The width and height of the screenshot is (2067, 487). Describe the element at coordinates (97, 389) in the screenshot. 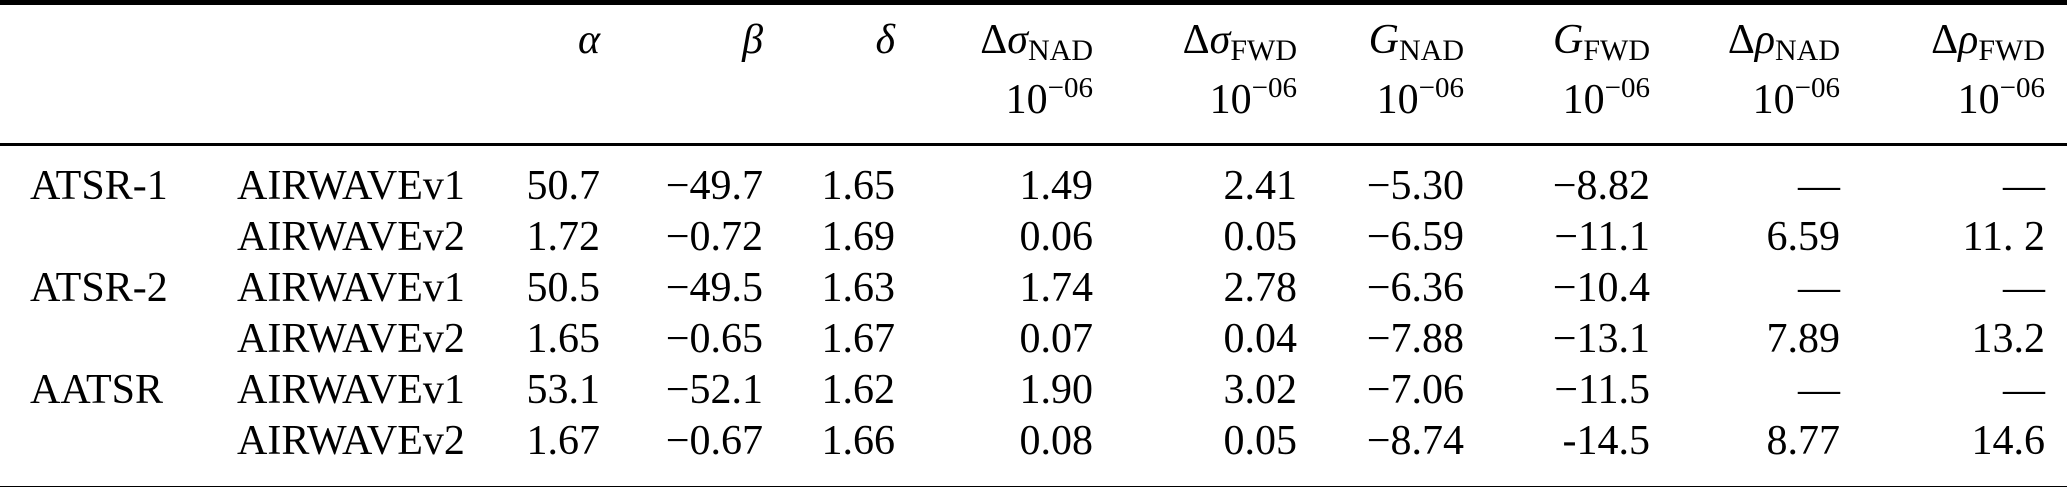

I see `sensor-cell: AATSR` at that location.